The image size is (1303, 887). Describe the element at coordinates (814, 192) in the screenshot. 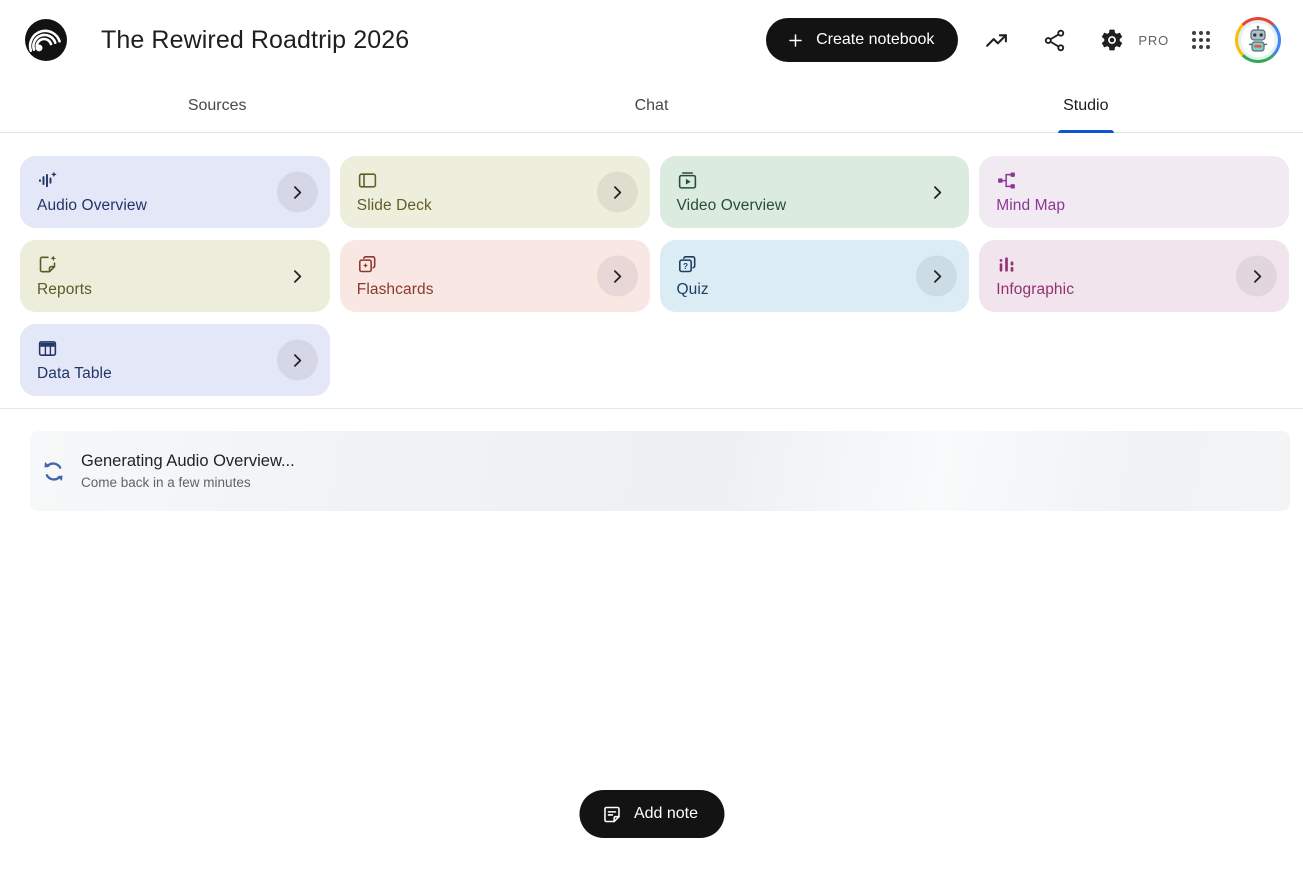

I see `studio-card-video-overview: Video Overview` at that location.